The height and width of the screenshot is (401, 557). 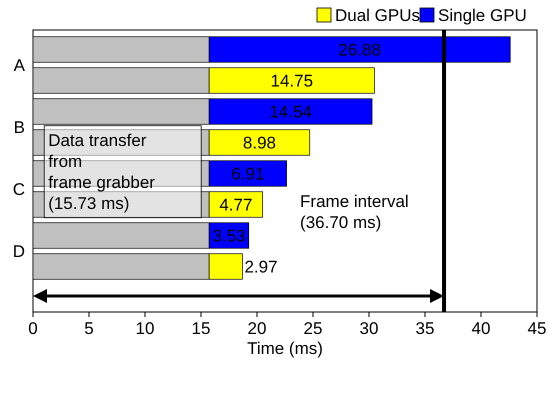 I want to click on x-tick-label: 30, so click(x=369, y=328).